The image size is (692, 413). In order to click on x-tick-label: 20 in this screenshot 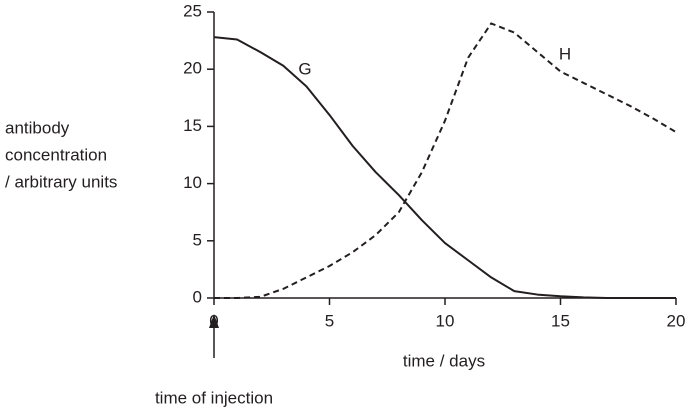, I will do `click(676, 320)`.